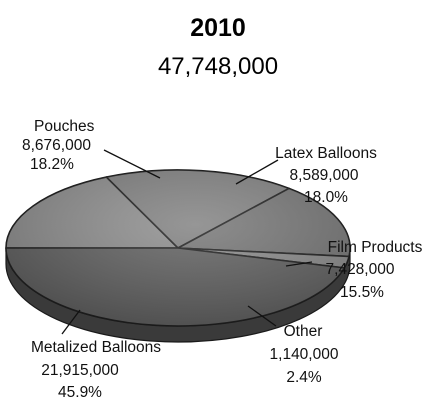 The width and height of the screenshot is (437, 400). I want to click on slice-label-film-products: Film Products 7,428,000 15.5%, so click(374, 270).